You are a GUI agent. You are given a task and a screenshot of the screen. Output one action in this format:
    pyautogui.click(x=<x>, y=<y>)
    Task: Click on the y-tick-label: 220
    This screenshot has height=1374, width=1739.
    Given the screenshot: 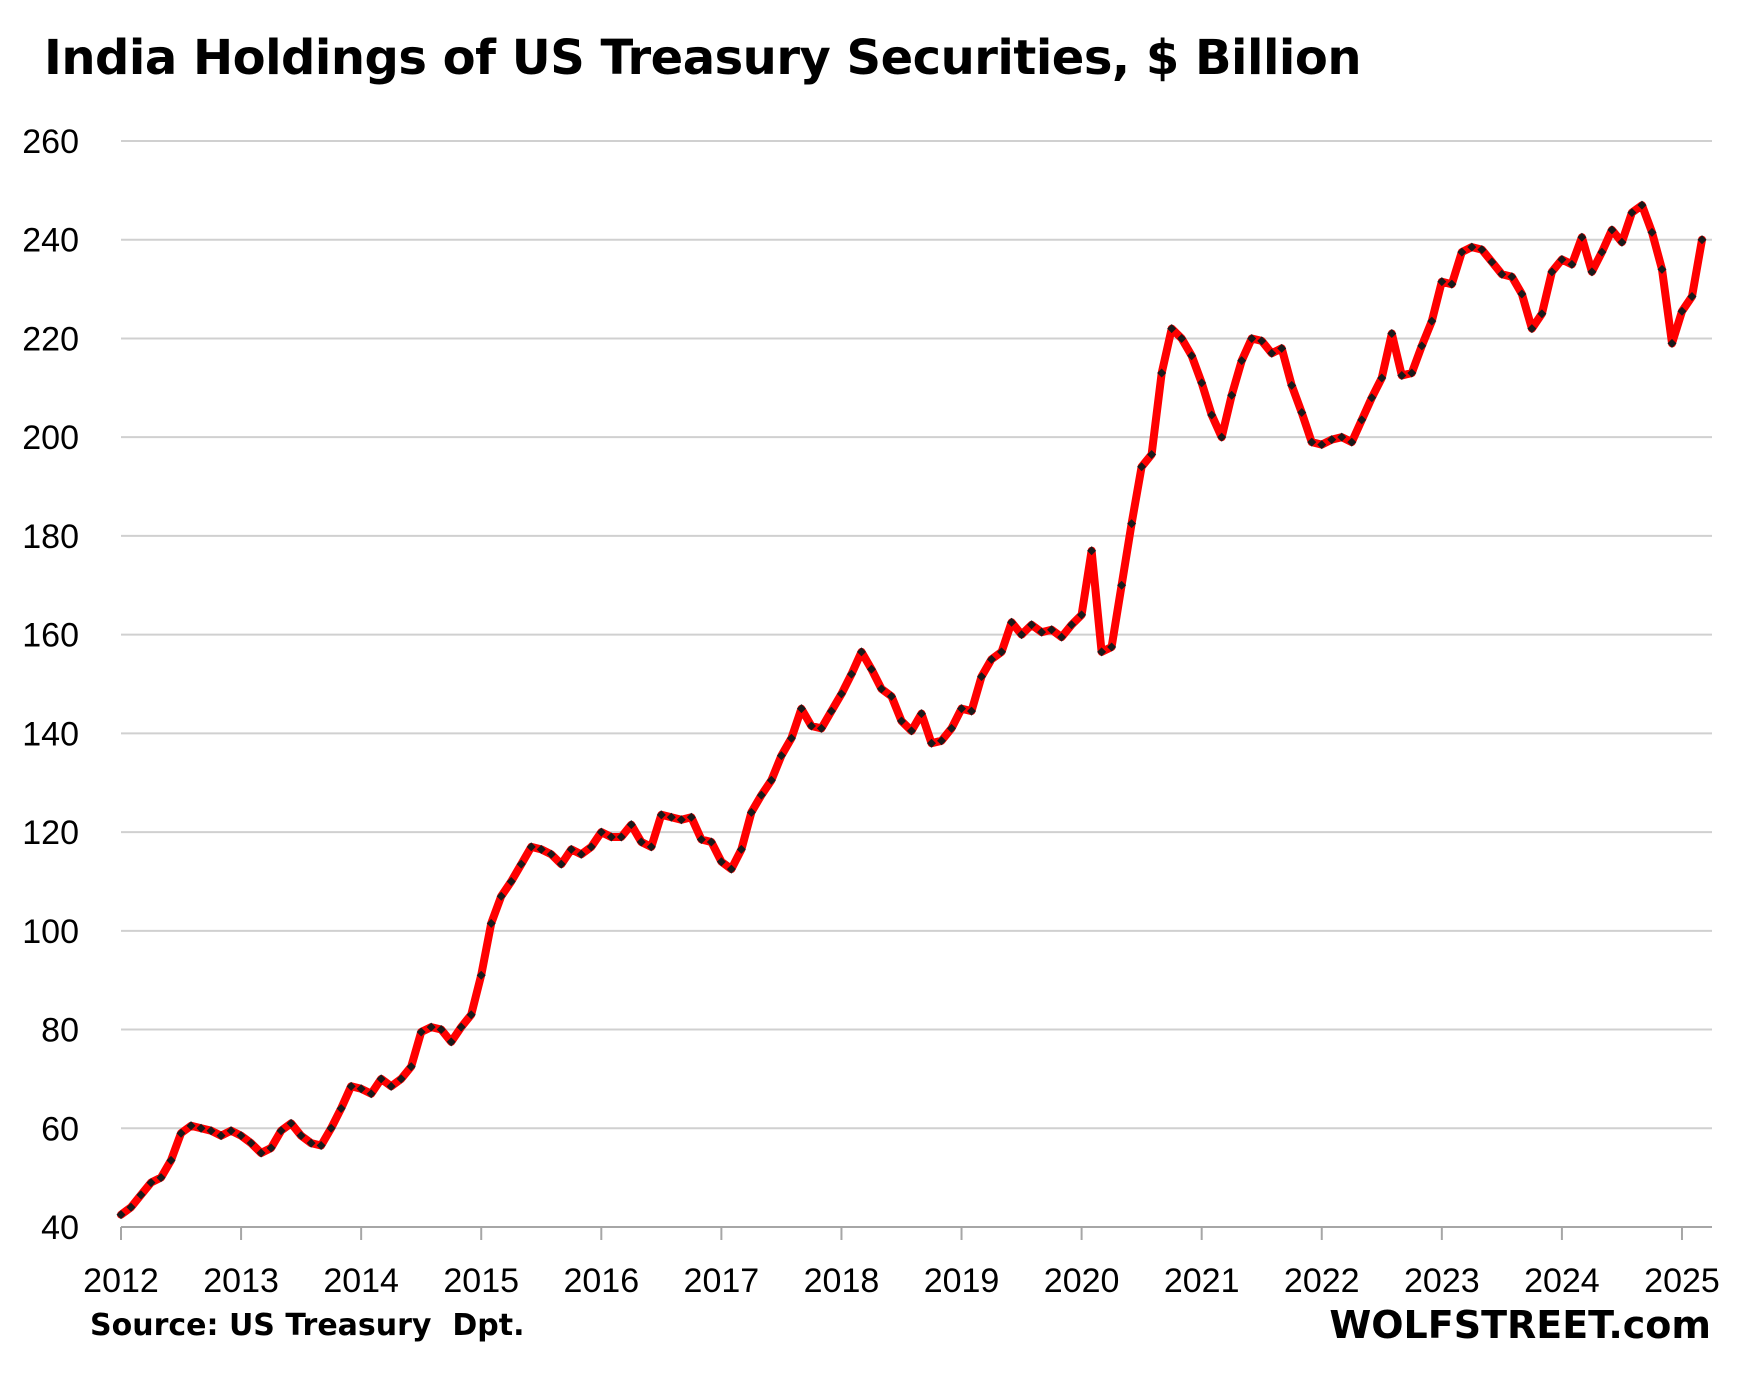 What is the action you would take?
    pyautogui.click(x=50, y=339)
    